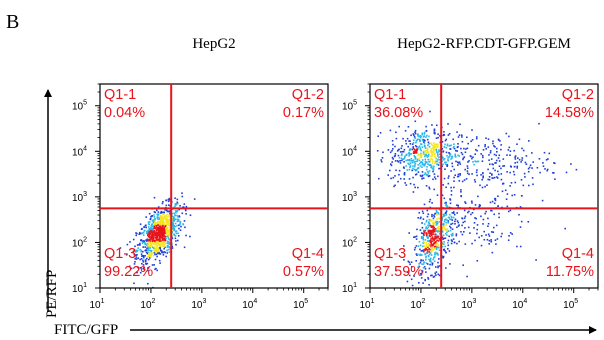  Describe the element at coordinates (12, 22) in the screenshot. I see `panel-label: B` at that location.